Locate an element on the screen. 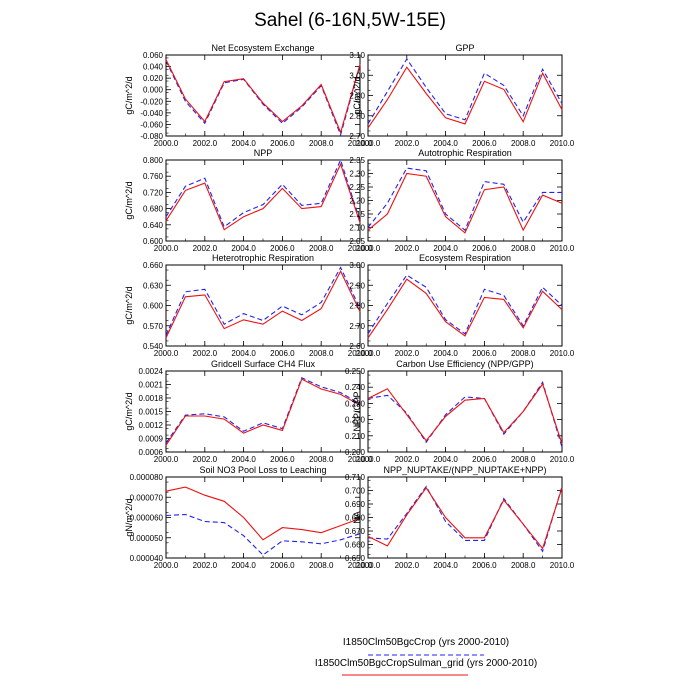 The image size is (700, 700). figure-title: Sahel (6-16N,5W-15E) is located at coordinates (350, 20).